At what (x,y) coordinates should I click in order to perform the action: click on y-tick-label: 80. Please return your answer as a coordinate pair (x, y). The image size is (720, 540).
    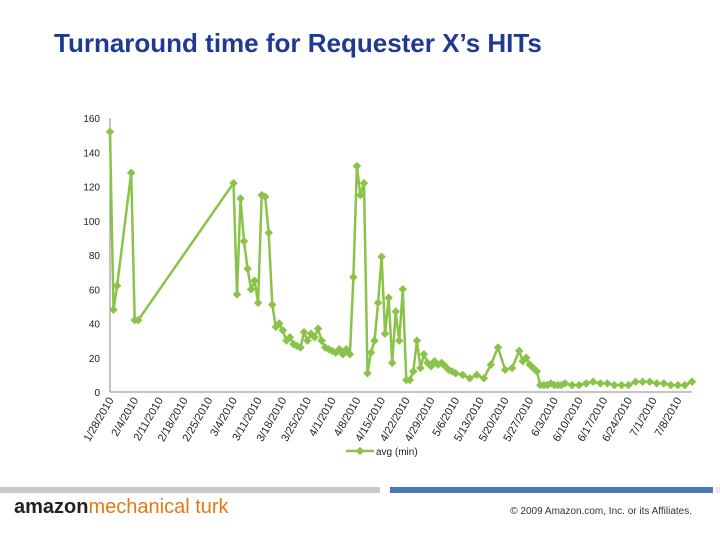
    Looking at the image, I should click on (95, 256).